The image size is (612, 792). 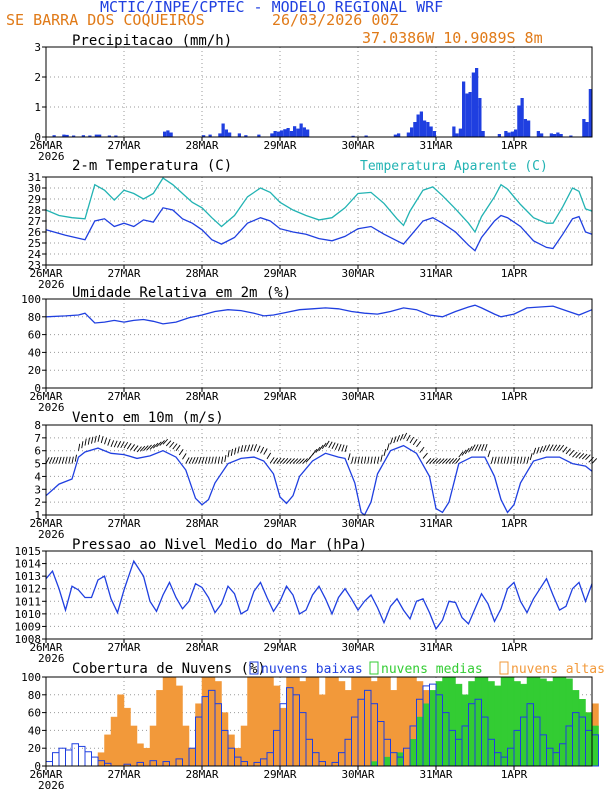 I want to click on wind-ytick-label: 3, so click(x=37, y=489).